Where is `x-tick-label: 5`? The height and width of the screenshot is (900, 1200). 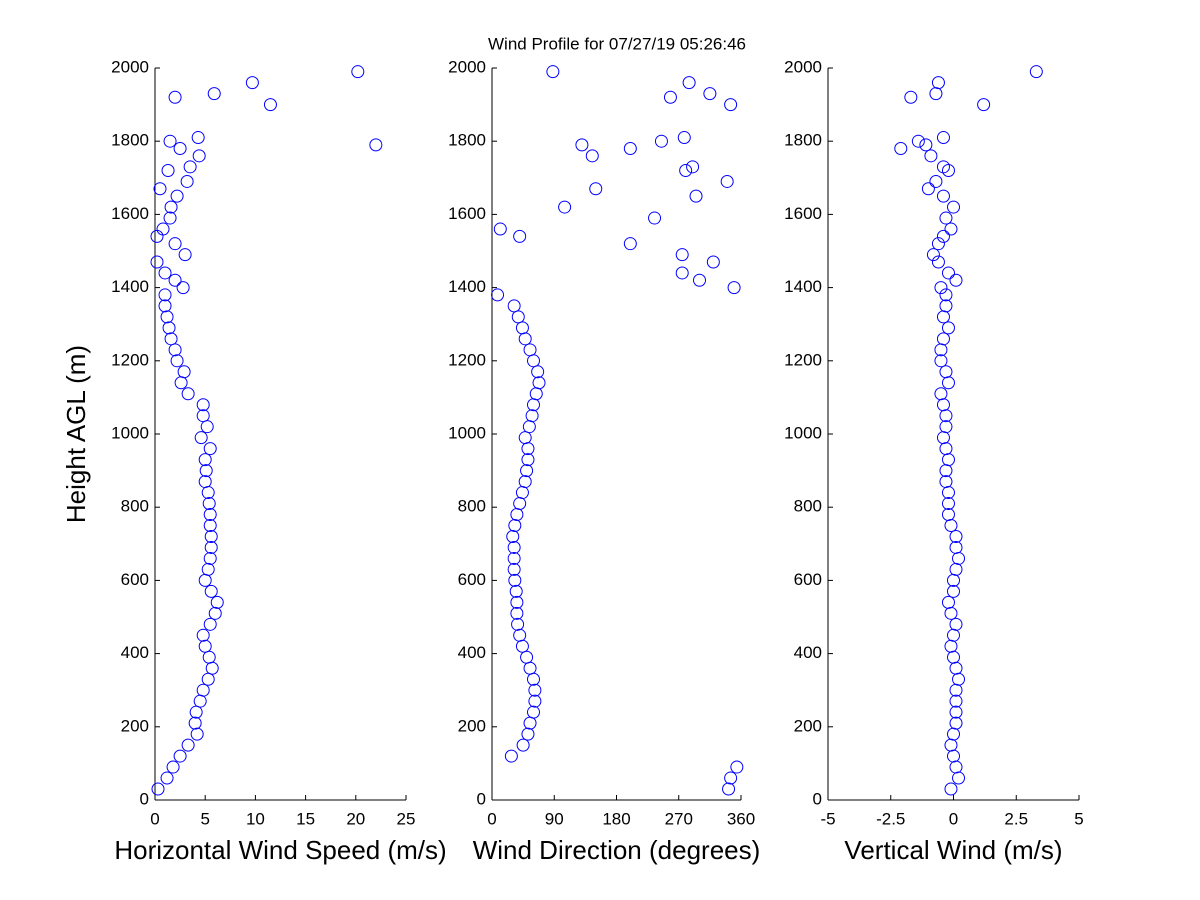
x-tick-label: 5 is located at coordinates (204, 818).